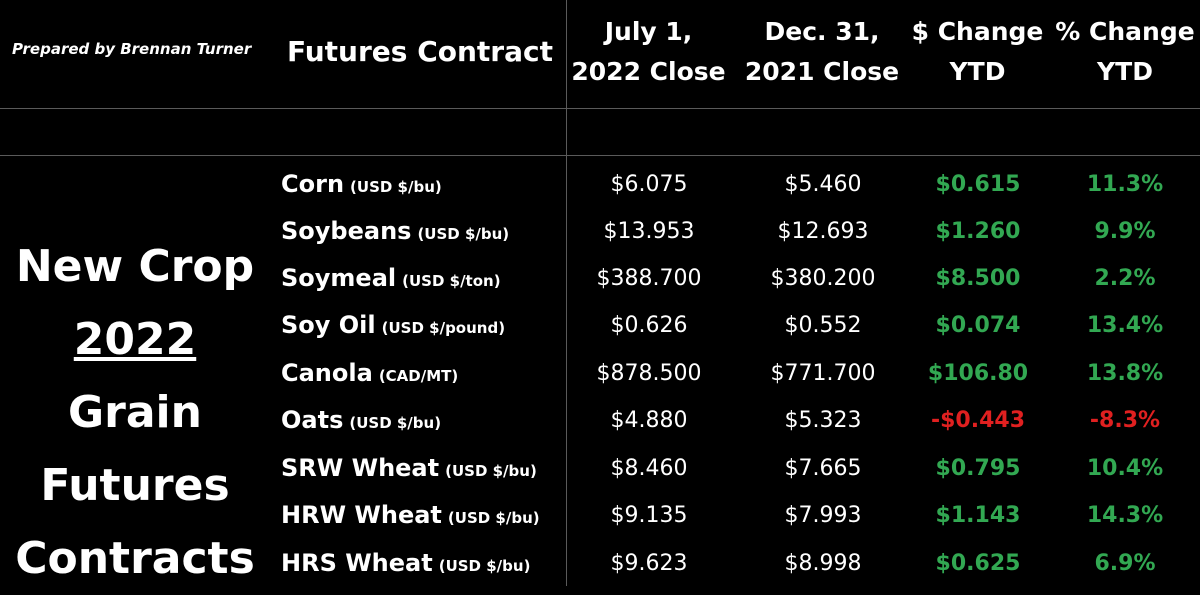 The height and width of the screenshot is (595, 1200). Describe the element at coordinates (978, 325) in the screenshot. I see `dollar-change-value: $0.074` at that location.